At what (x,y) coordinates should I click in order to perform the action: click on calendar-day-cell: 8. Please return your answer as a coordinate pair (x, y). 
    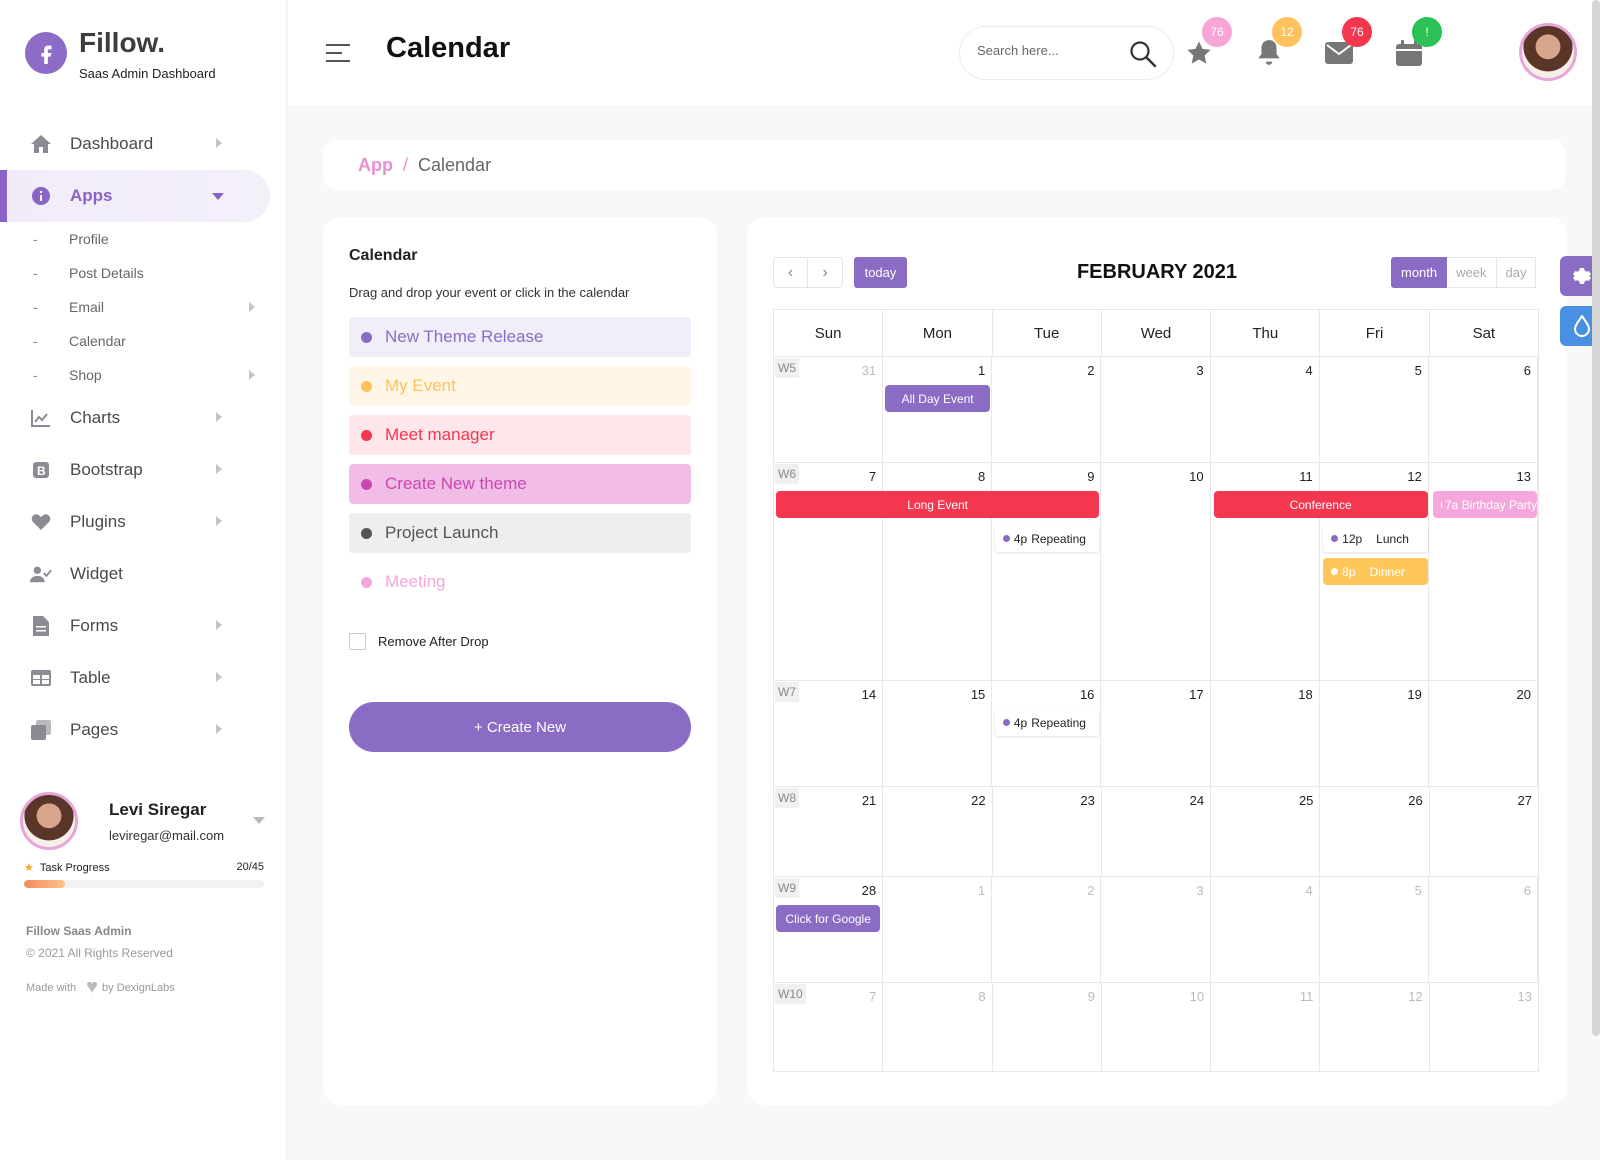
    Looking at the image, I should click on (938, 1027).